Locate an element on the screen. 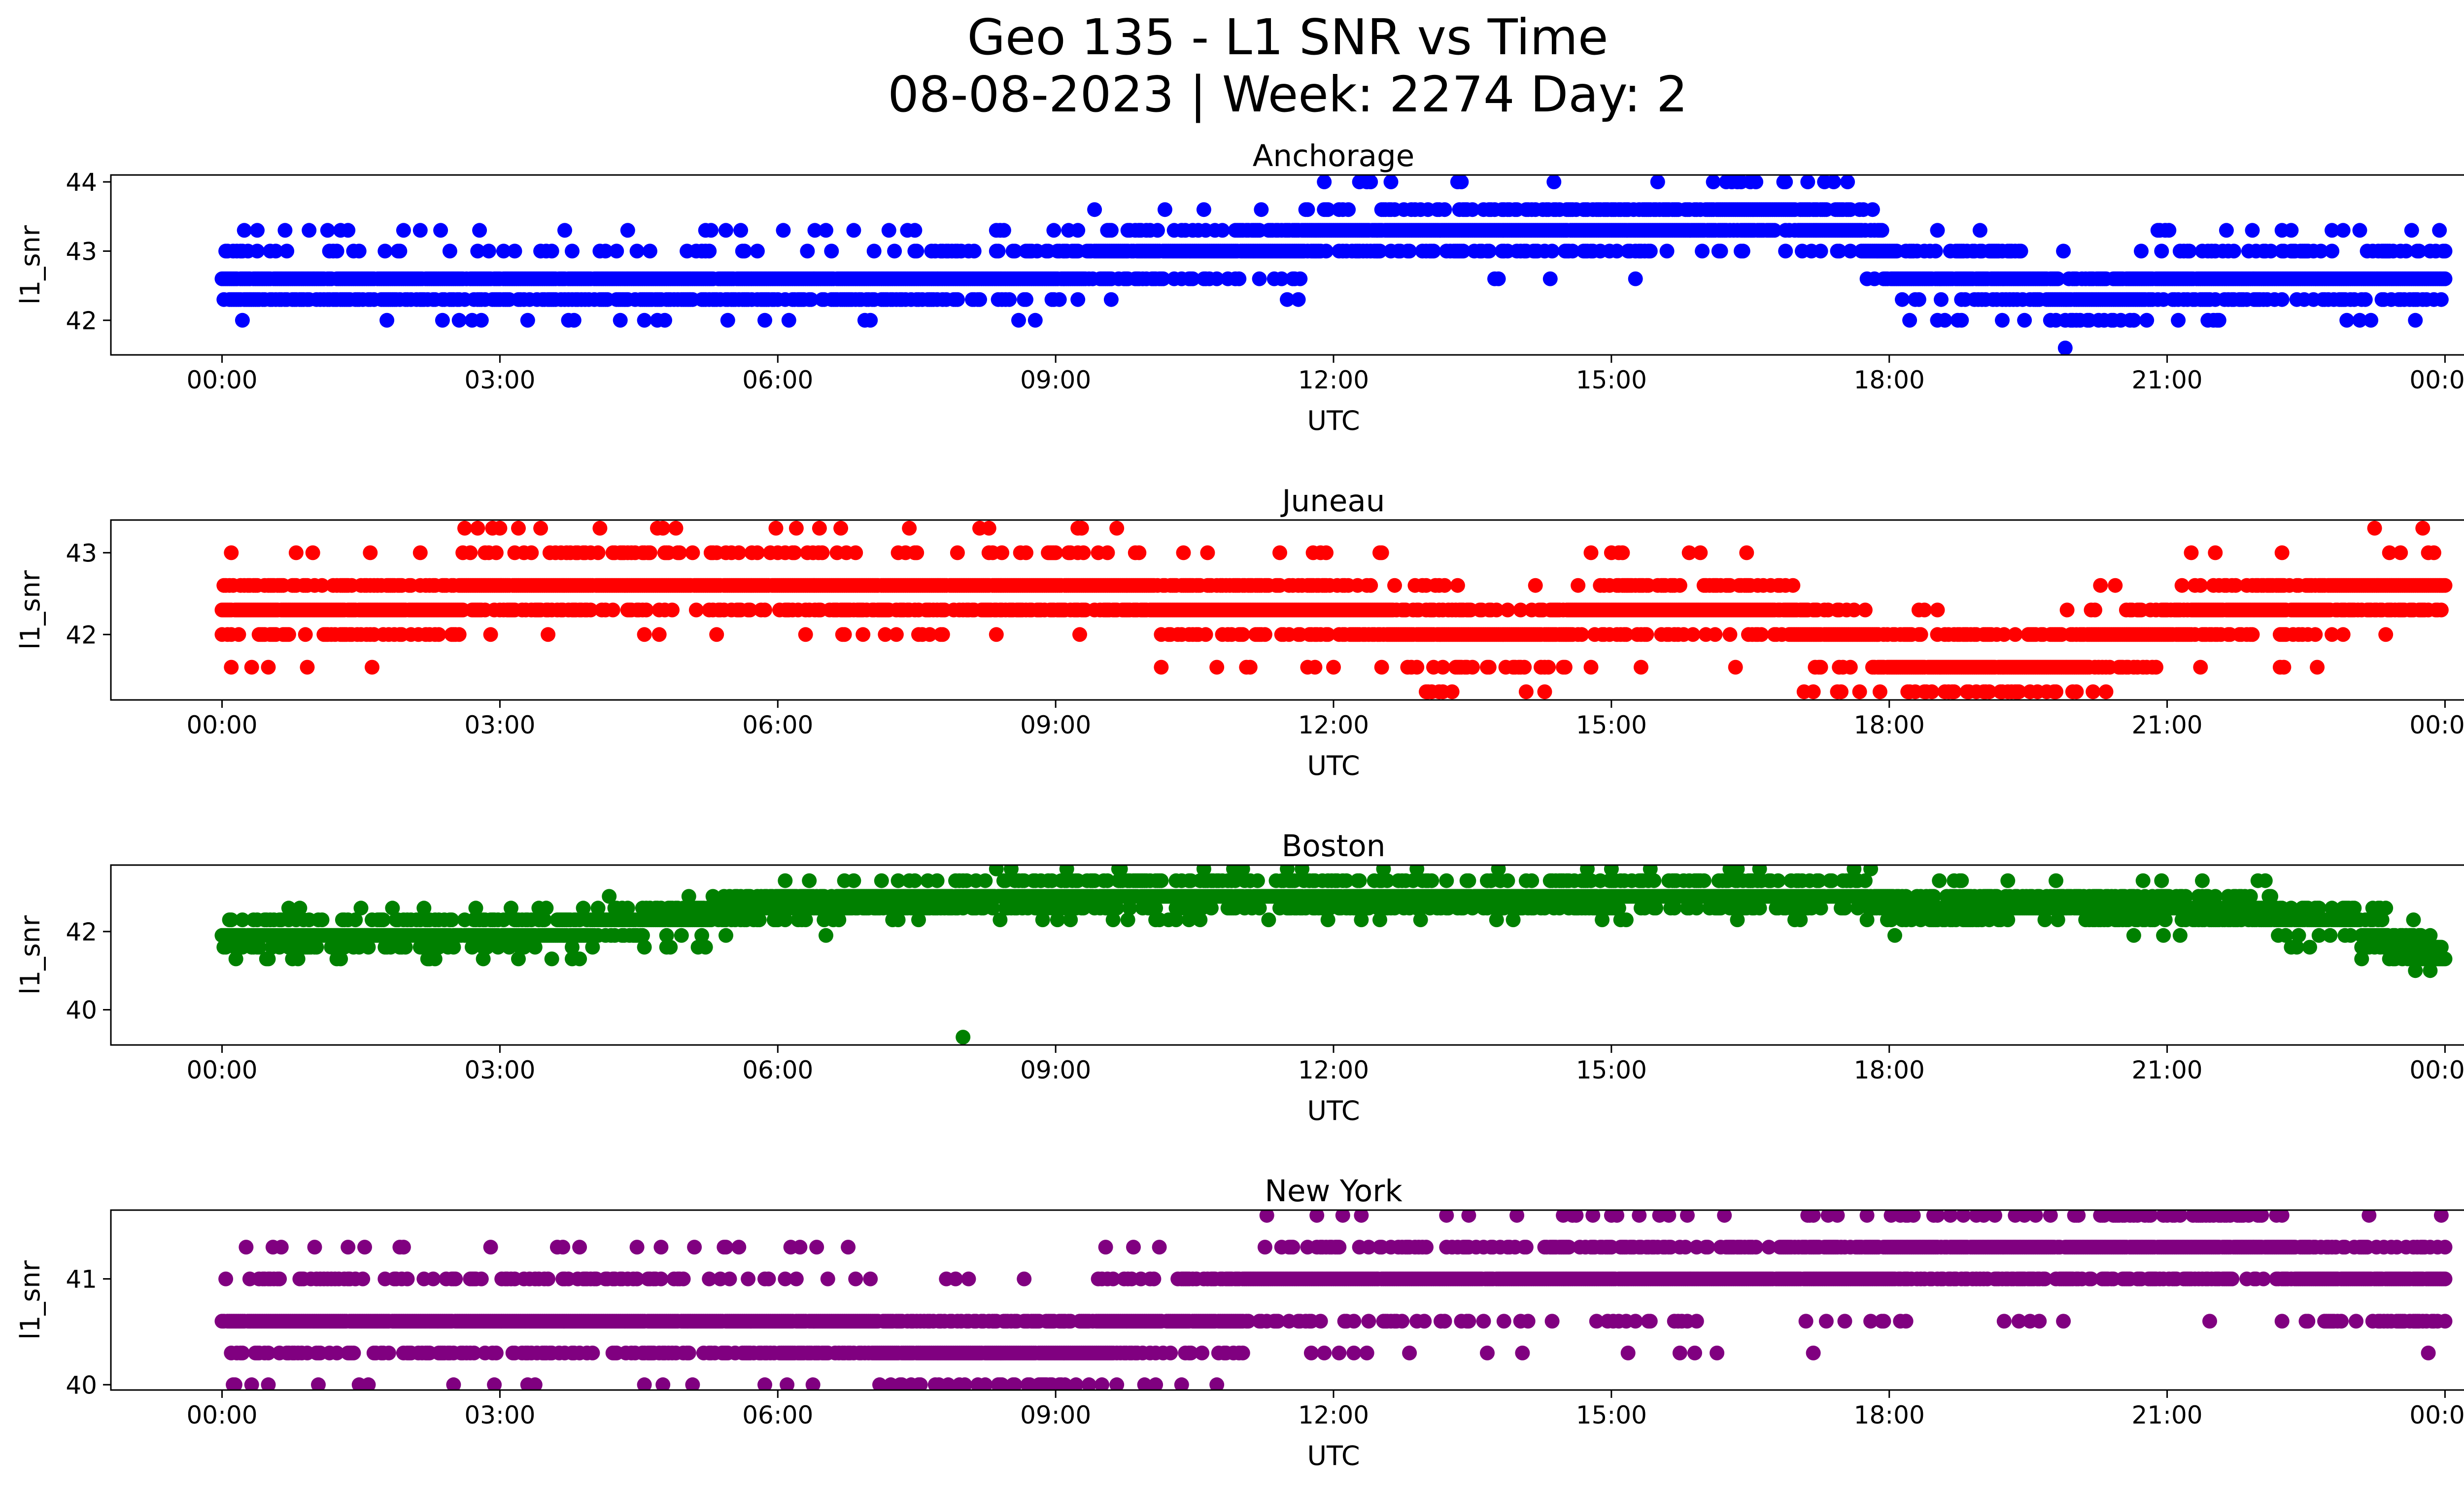  x-tick-label: 00:00 is located at coordinates (221, 725).